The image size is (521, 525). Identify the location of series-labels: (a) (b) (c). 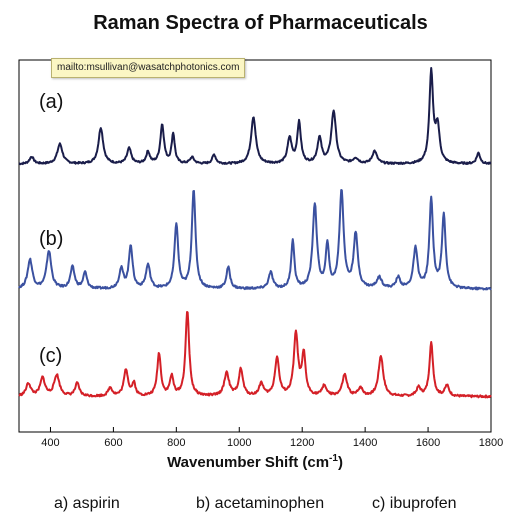
(51, 229).